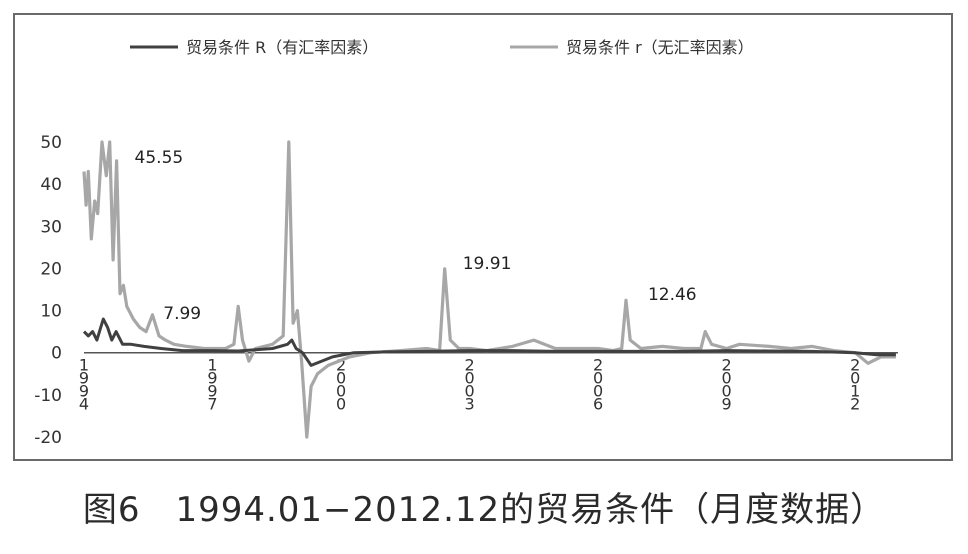 Image resolution: width=968 pixels, height=554 pixels. I want to click on y-tick-label: -20, so click(48, 438).